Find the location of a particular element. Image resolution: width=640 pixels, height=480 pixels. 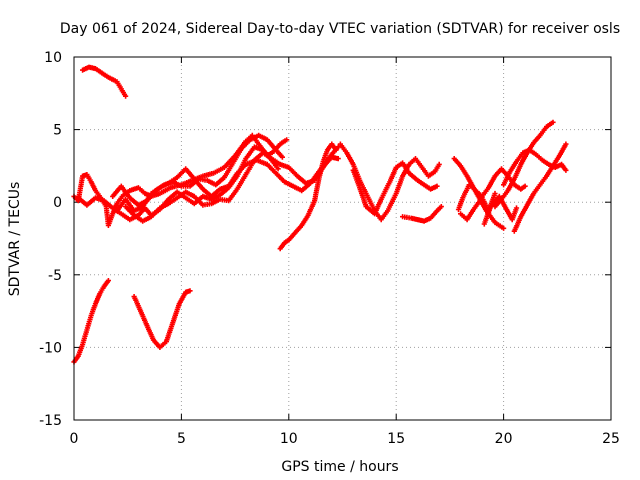

y-tick-label: 0 is located at coordinates (57, 203).